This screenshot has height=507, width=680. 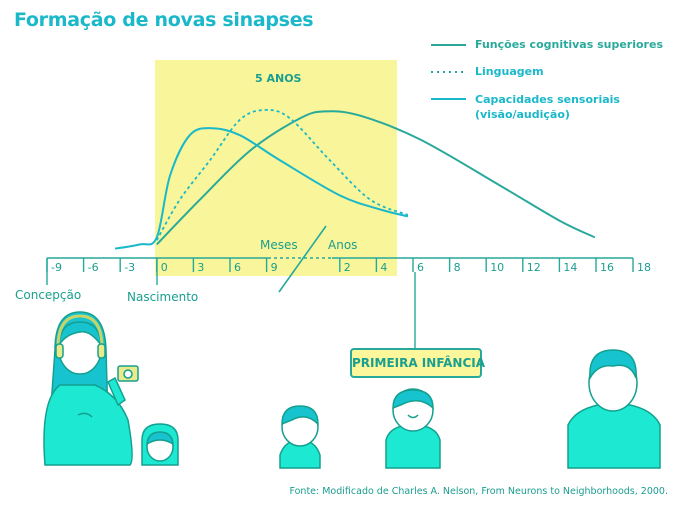 I want to click on x-tick-label: 10, so click(x=497, y=267).